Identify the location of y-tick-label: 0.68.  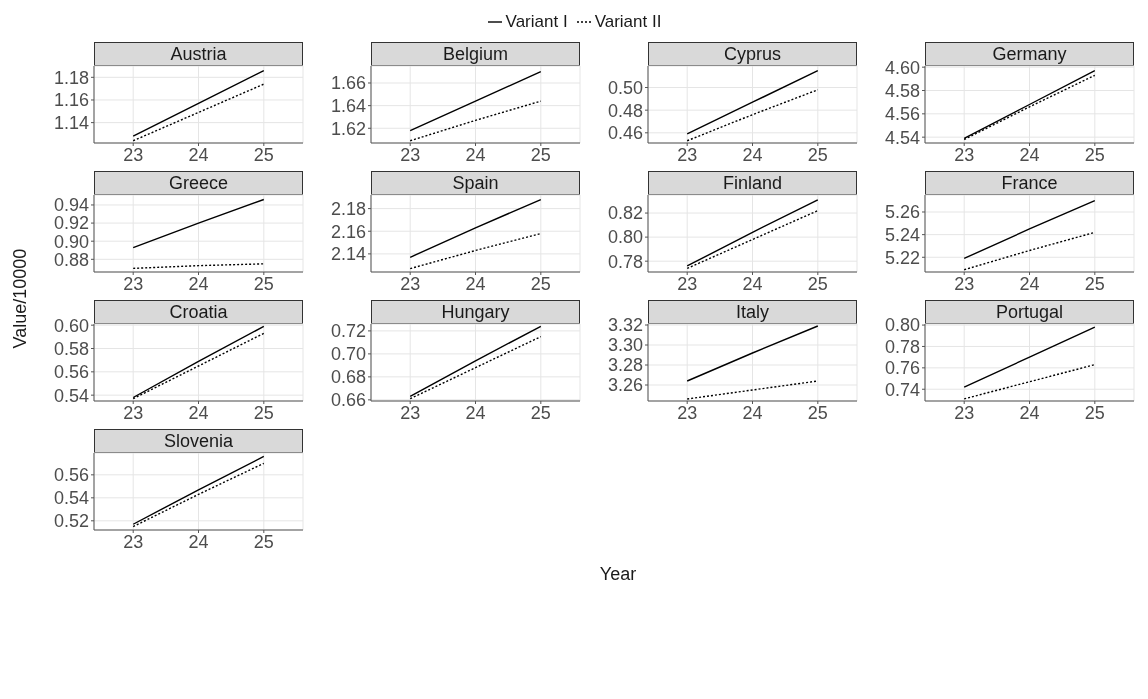
(348, 377).